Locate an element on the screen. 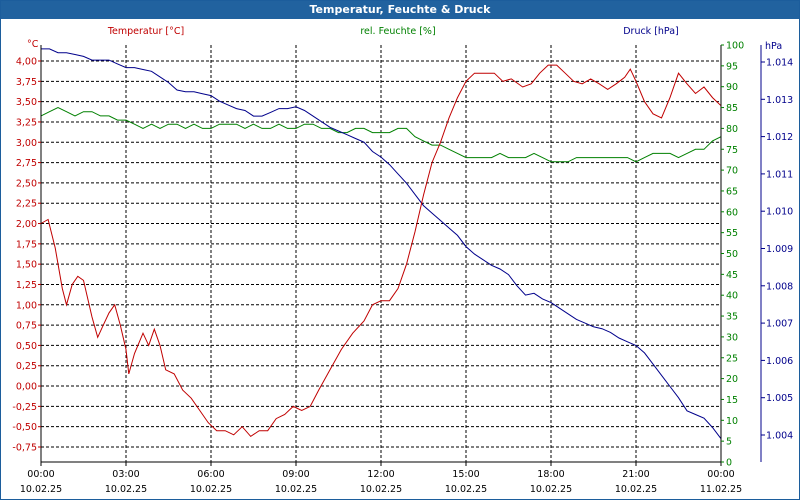 The height and width of the screenshot is (503, 800). humidity-tick-label: 100 is located at coordinates (735, 46).